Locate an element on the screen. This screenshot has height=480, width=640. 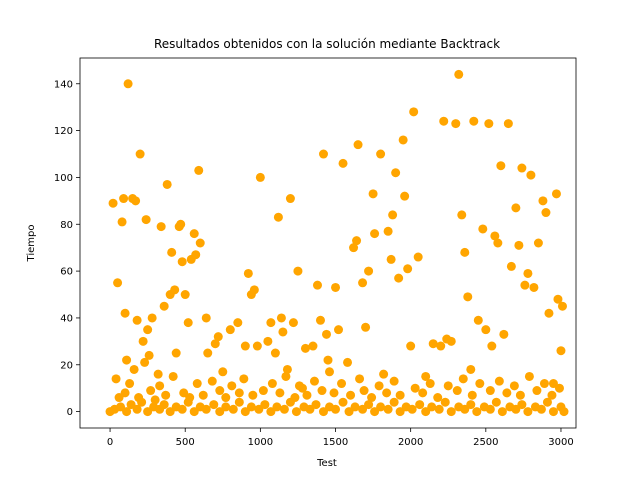
y-tick-label: 20 is located at coordinates (66, 365).